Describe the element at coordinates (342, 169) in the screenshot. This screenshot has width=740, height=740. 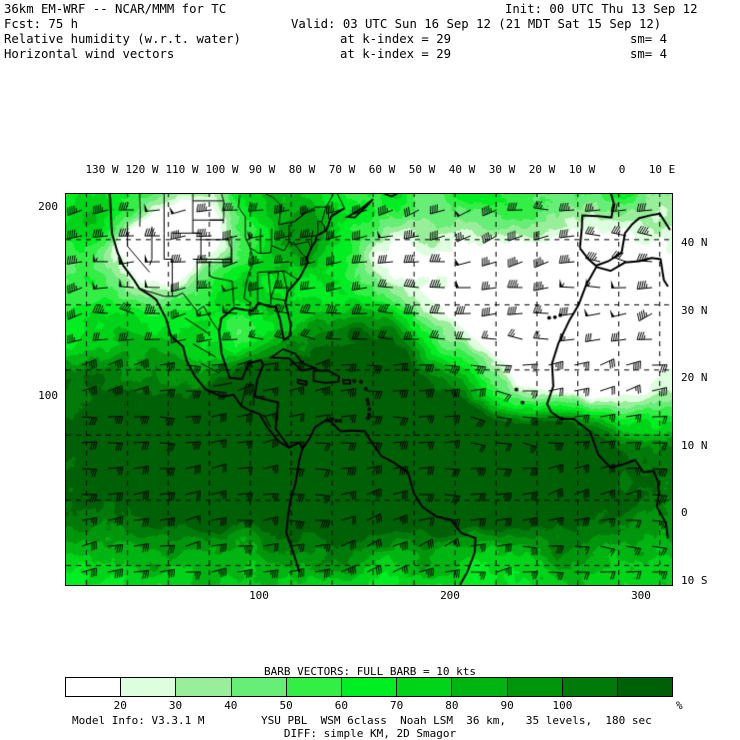
I see `lon-tick-label: 70 W` at that location.